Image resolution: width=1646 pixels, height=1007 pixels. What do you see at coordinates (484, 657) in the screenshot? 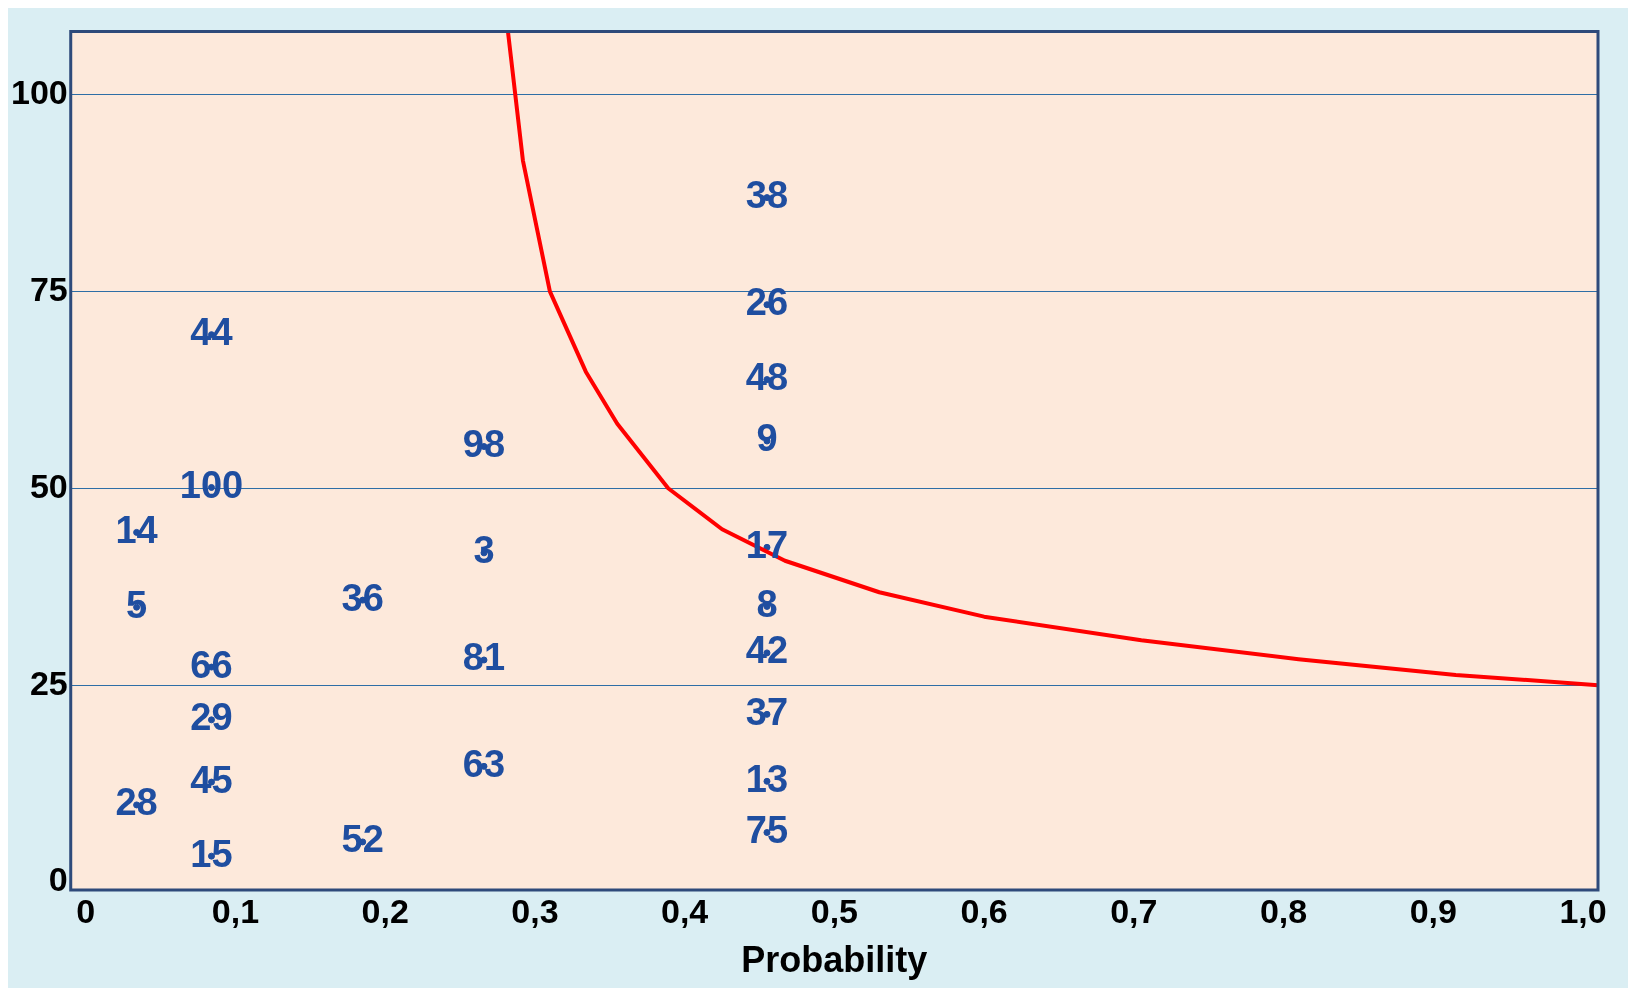
I see `series-label: 81` at bounding box center [484, 657].